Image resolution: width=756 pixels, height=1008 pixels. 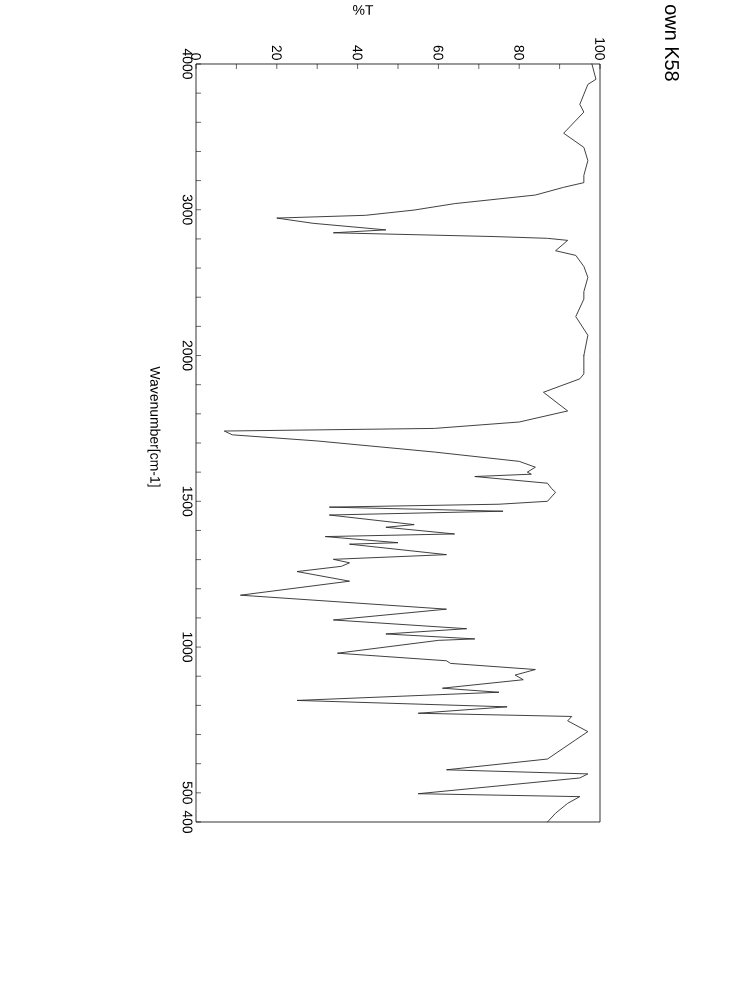 What do you see at coordinates (519, 52) in the screenshot?
I see `x-tick-label: 80` at bounding box center [519, 52].